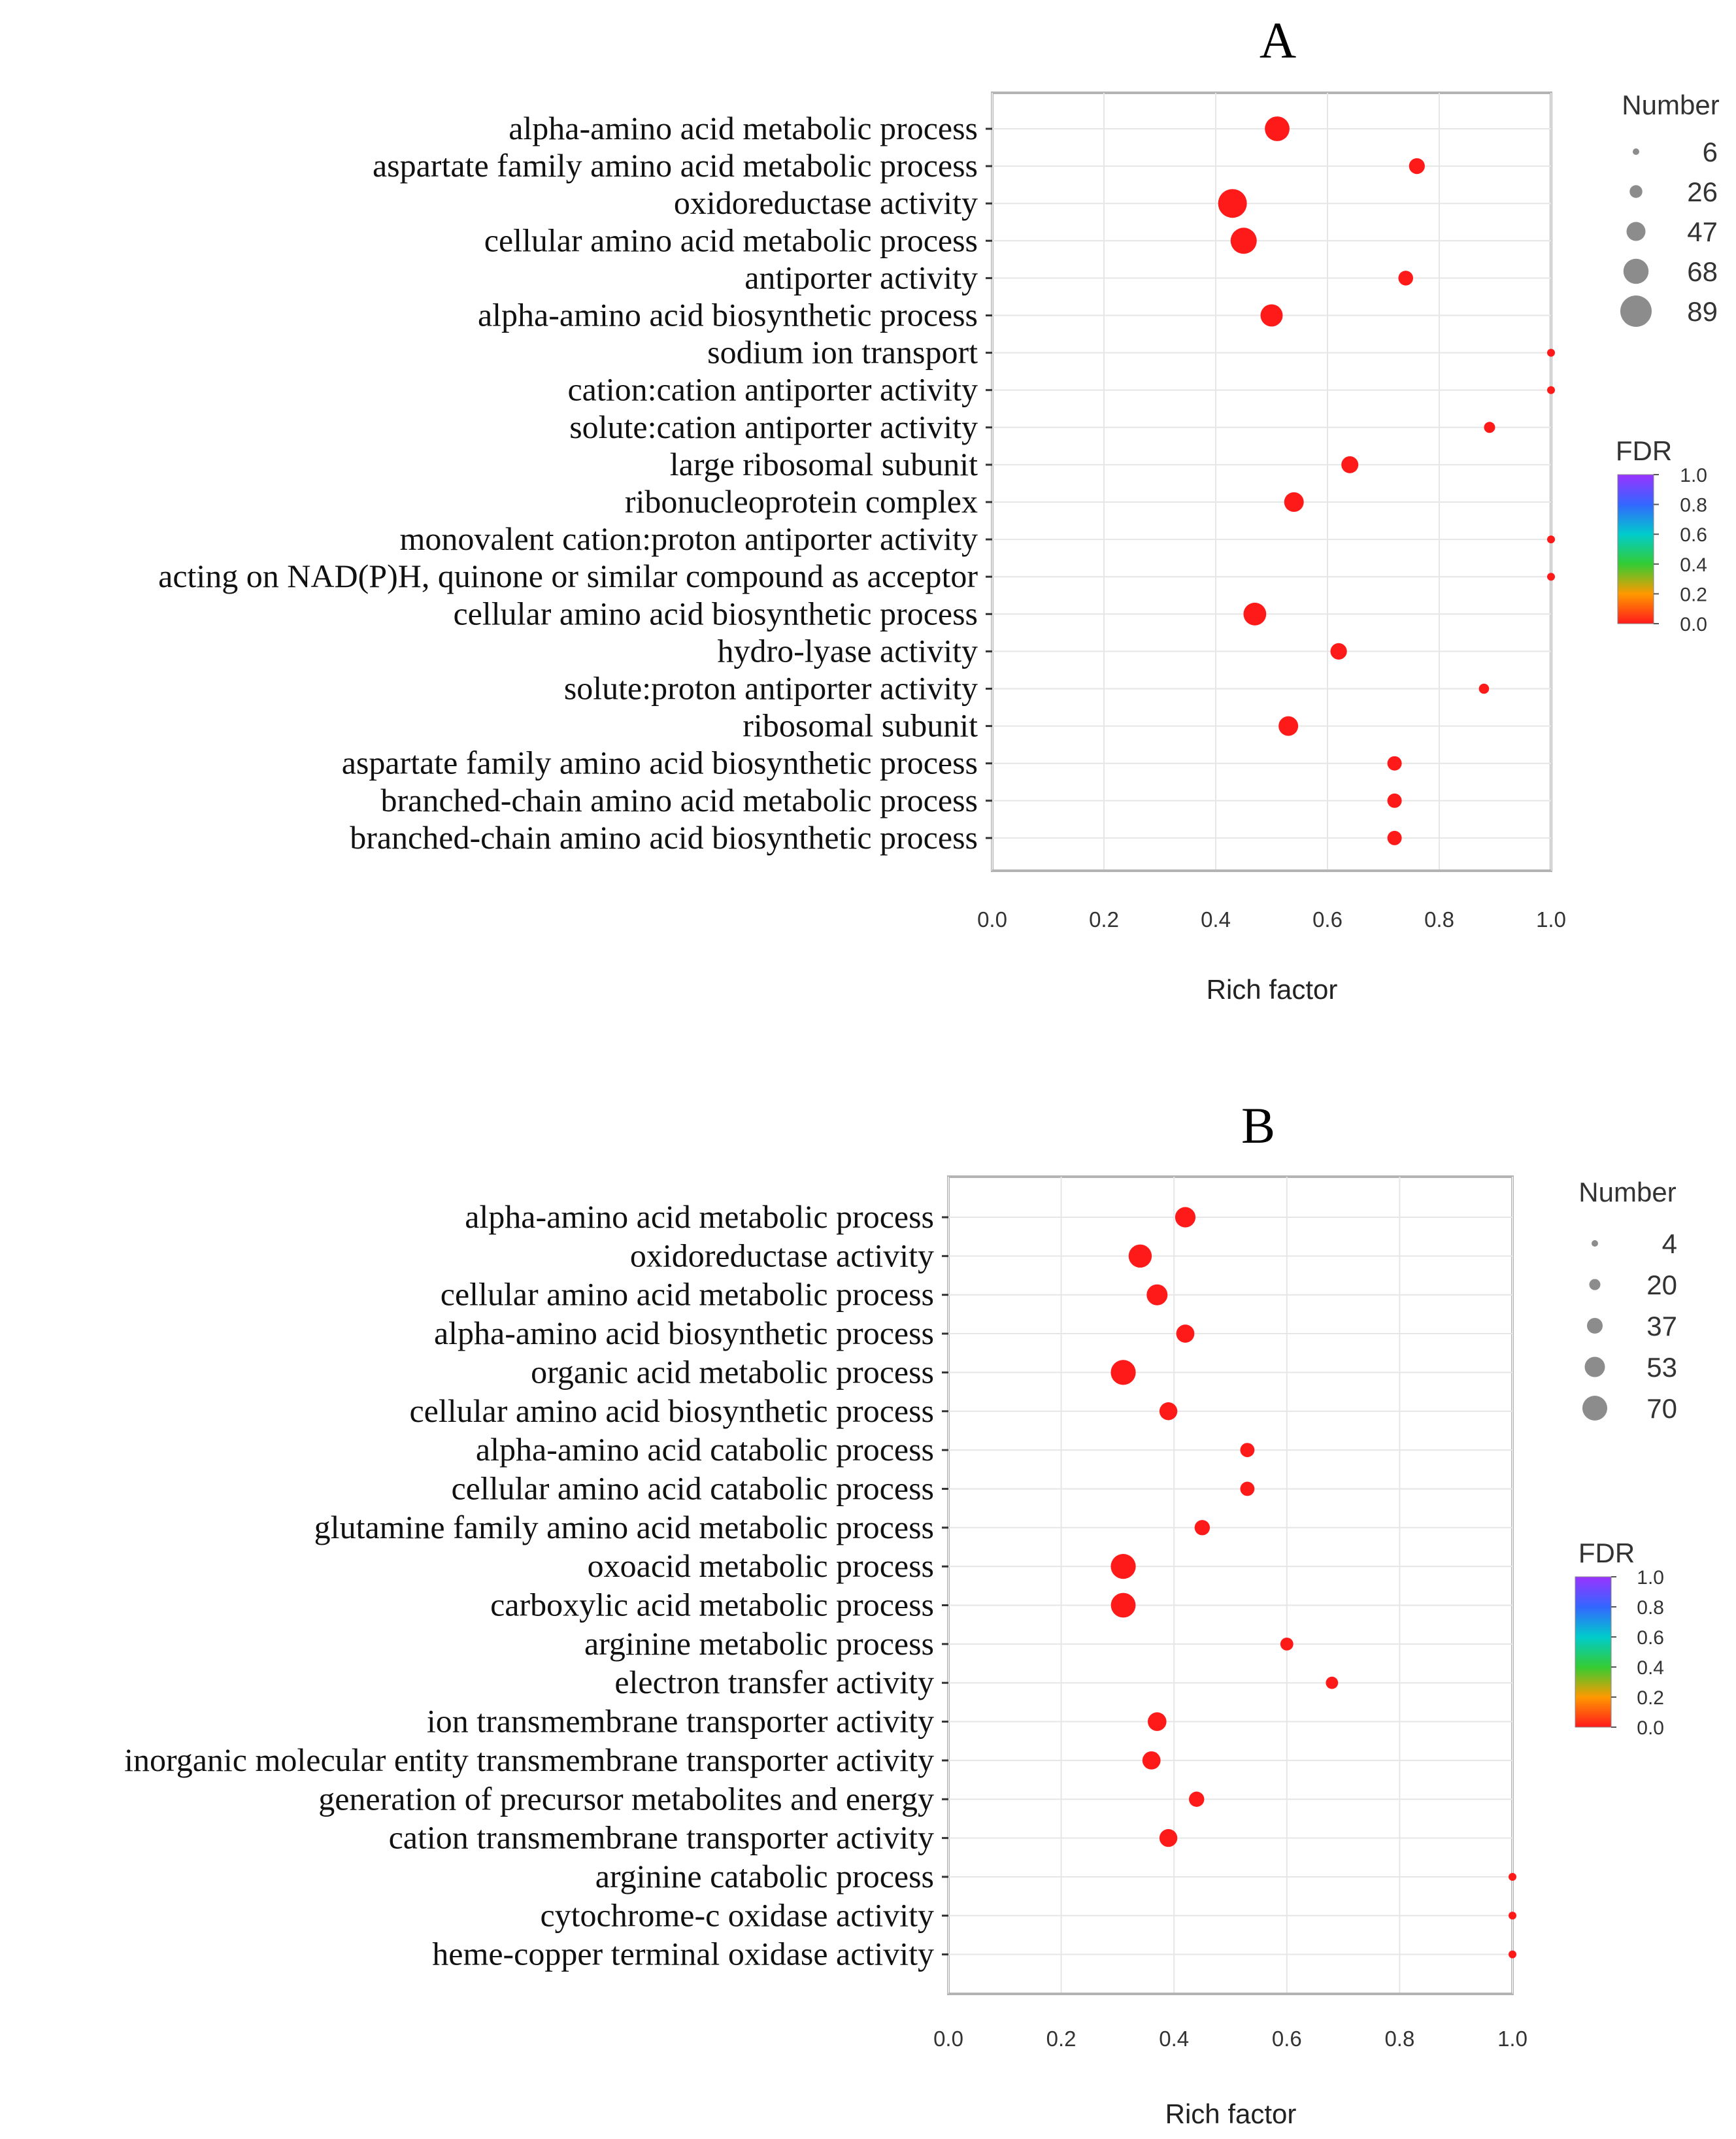  I want to click on y-tick-label: solute:proton antiporter activity, so click(771, 688).